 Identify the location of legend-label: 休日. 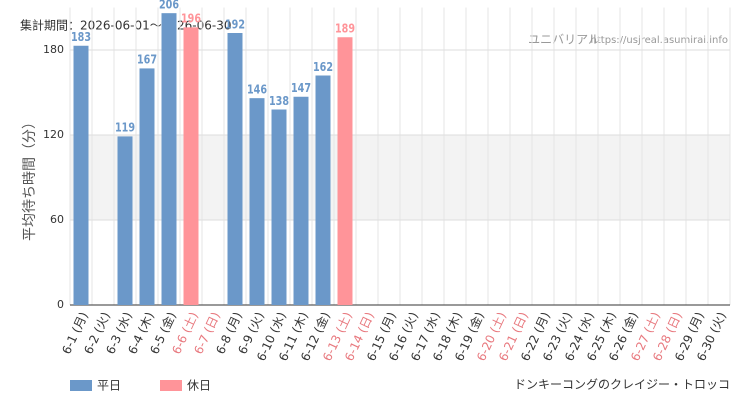
(199, 386).